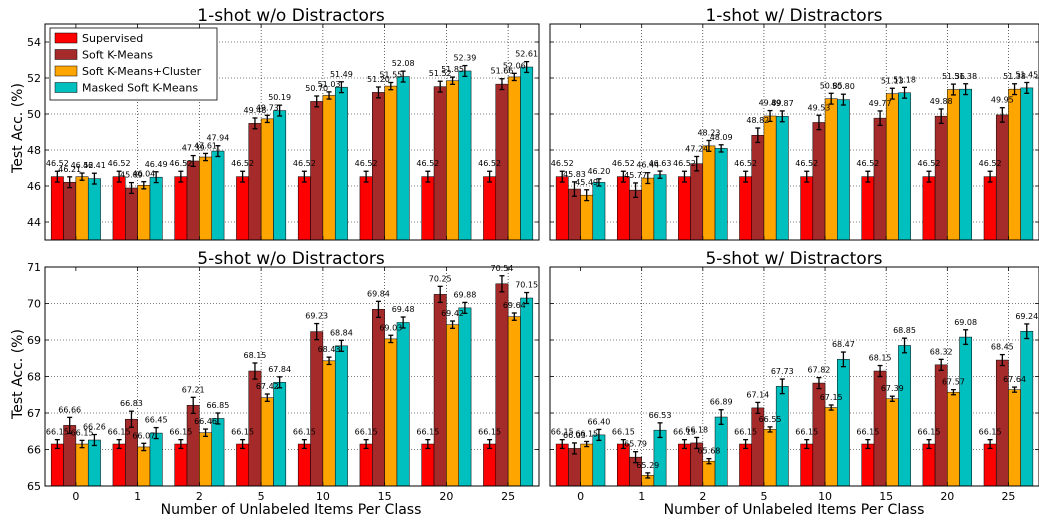  I want to click on data-label: 45.89, so click(131, 175).